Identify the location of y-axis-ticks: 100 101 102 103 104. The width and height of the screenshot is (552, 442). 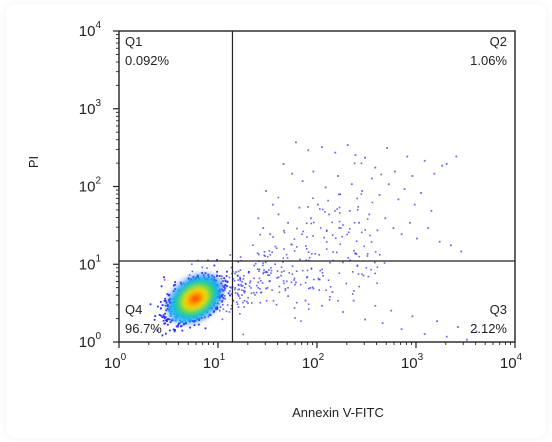
(99, 185).